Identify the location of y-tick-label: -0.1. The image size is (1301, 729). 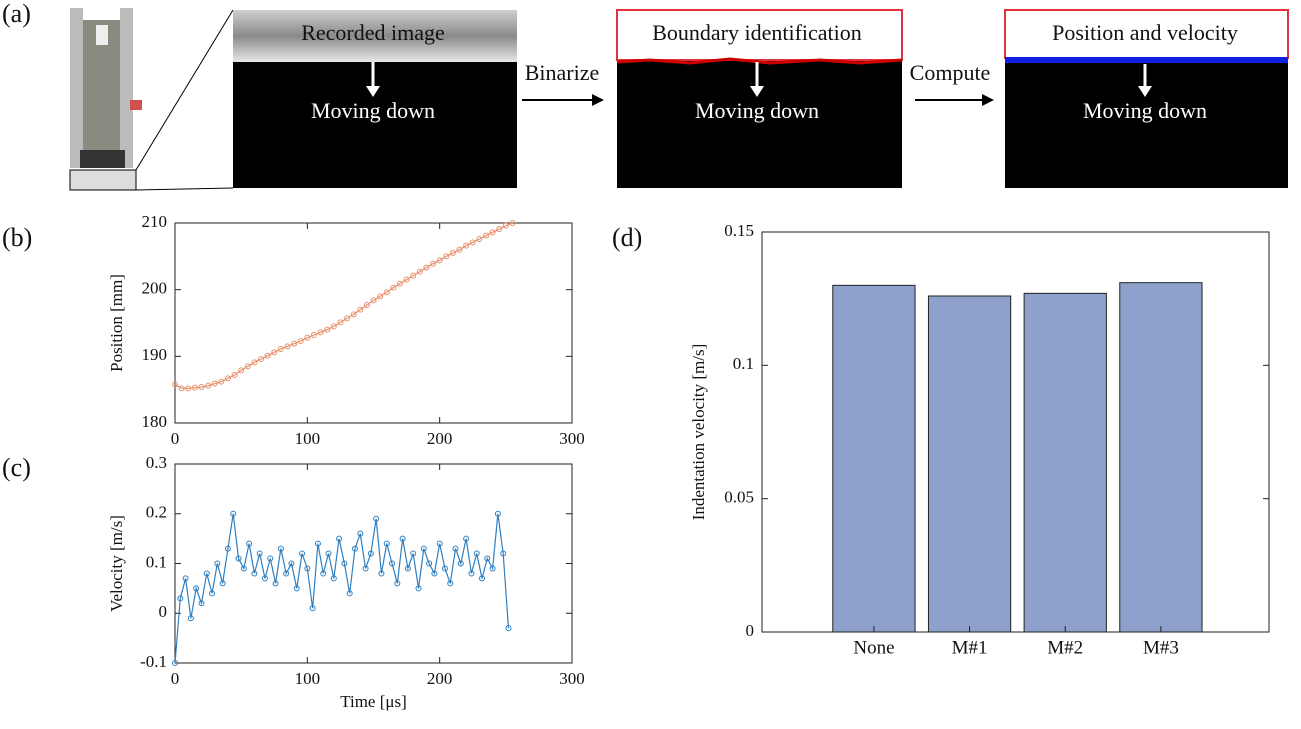
(153, 661).